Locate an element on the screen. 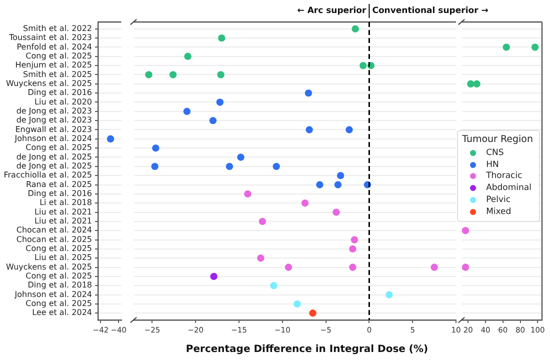 The width and height of the screenshot is (550, 360). legend-label: Pelvic is located at coordinates (498, 200).